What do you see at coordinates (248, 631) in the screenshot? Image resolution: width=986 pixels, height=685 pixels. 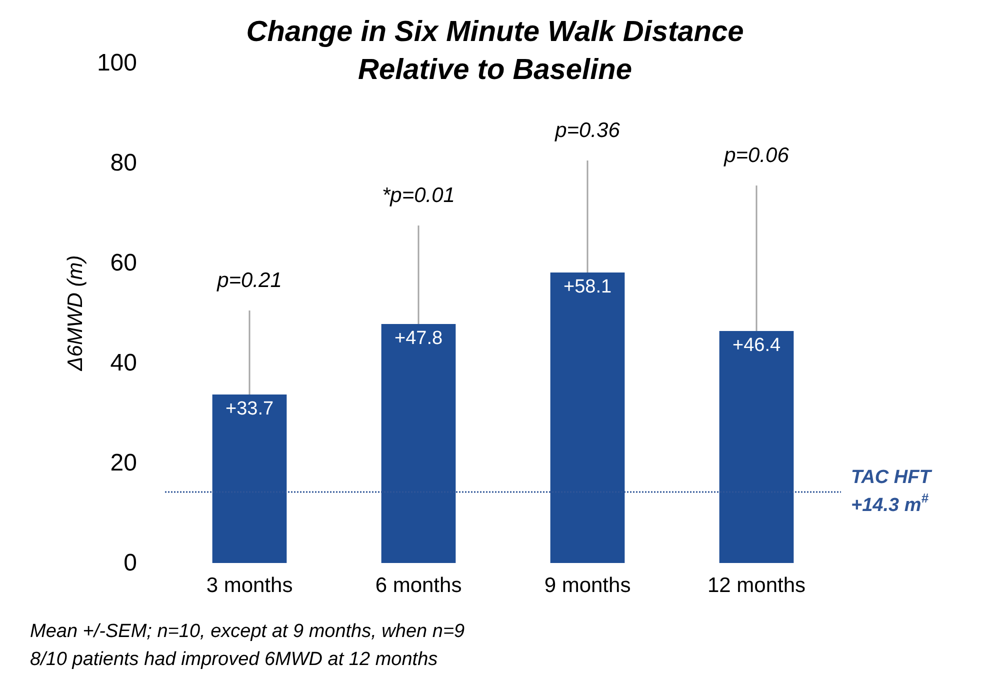 I see `text: Mean +/-SEM; n=10, except at 9 months, when n=9` at bounding box center [248, 631].